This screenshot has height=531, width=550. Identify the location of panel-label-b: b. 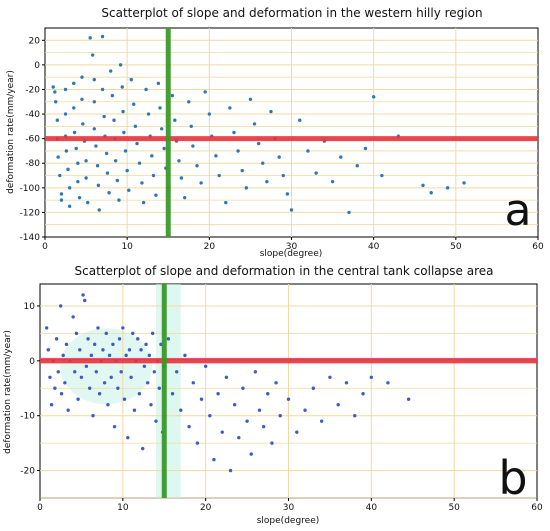
(512, 478).